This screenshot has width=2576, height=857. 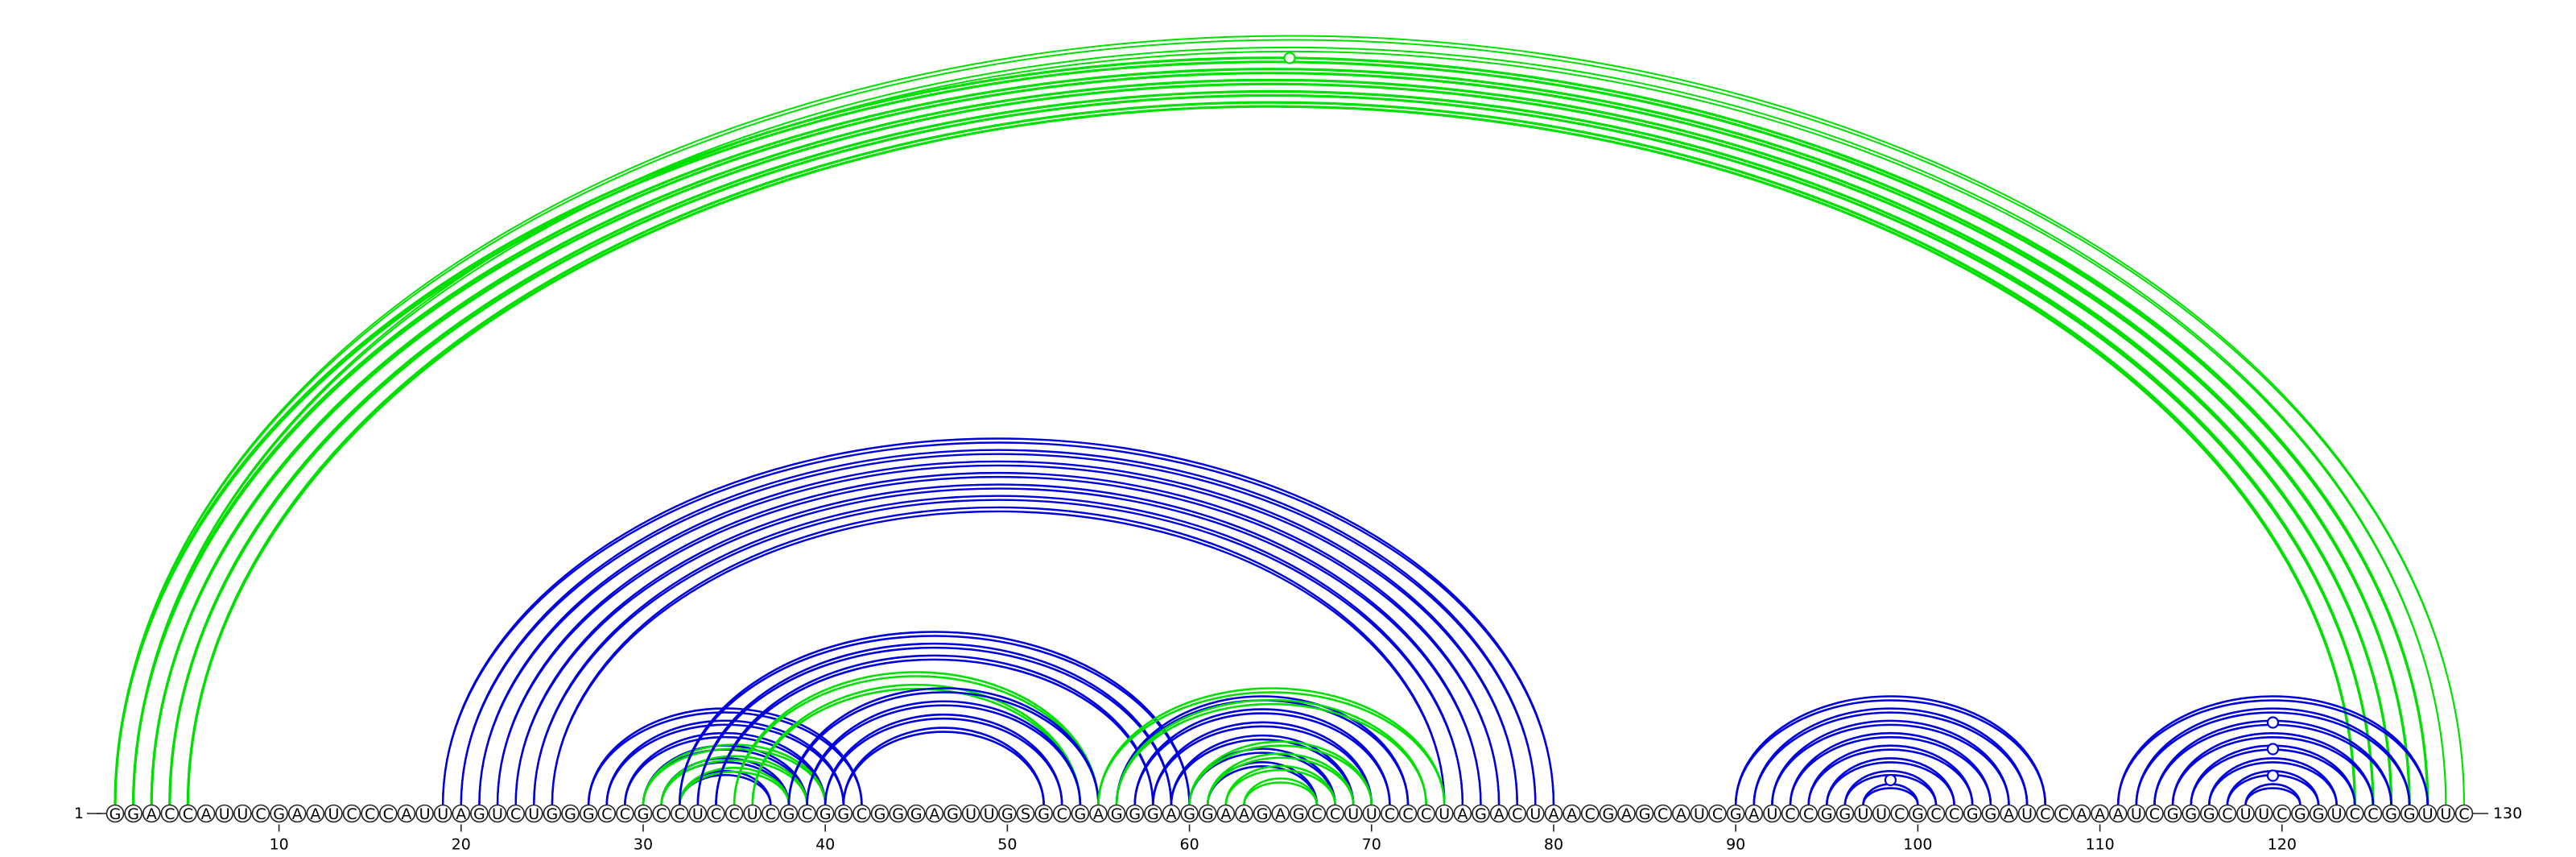 What do you see at coordinates (1025, 814) in the screenshot?
I see `nucleotide-letter: S` at bounding box center [1025, 814].